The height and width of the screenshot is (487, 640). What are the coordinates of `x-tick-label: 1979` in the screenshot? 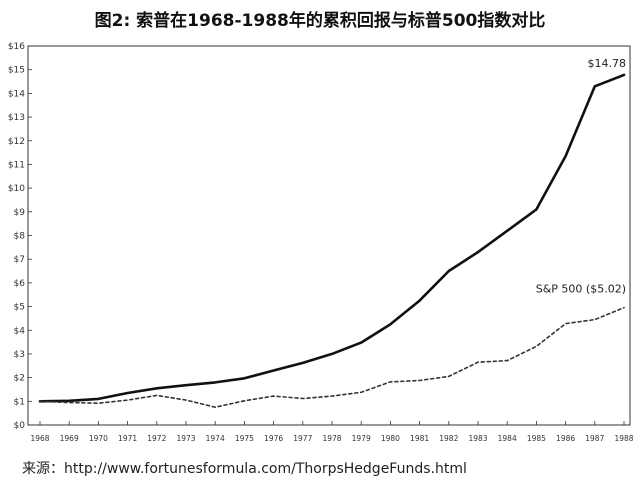 It's located at (361, 438).